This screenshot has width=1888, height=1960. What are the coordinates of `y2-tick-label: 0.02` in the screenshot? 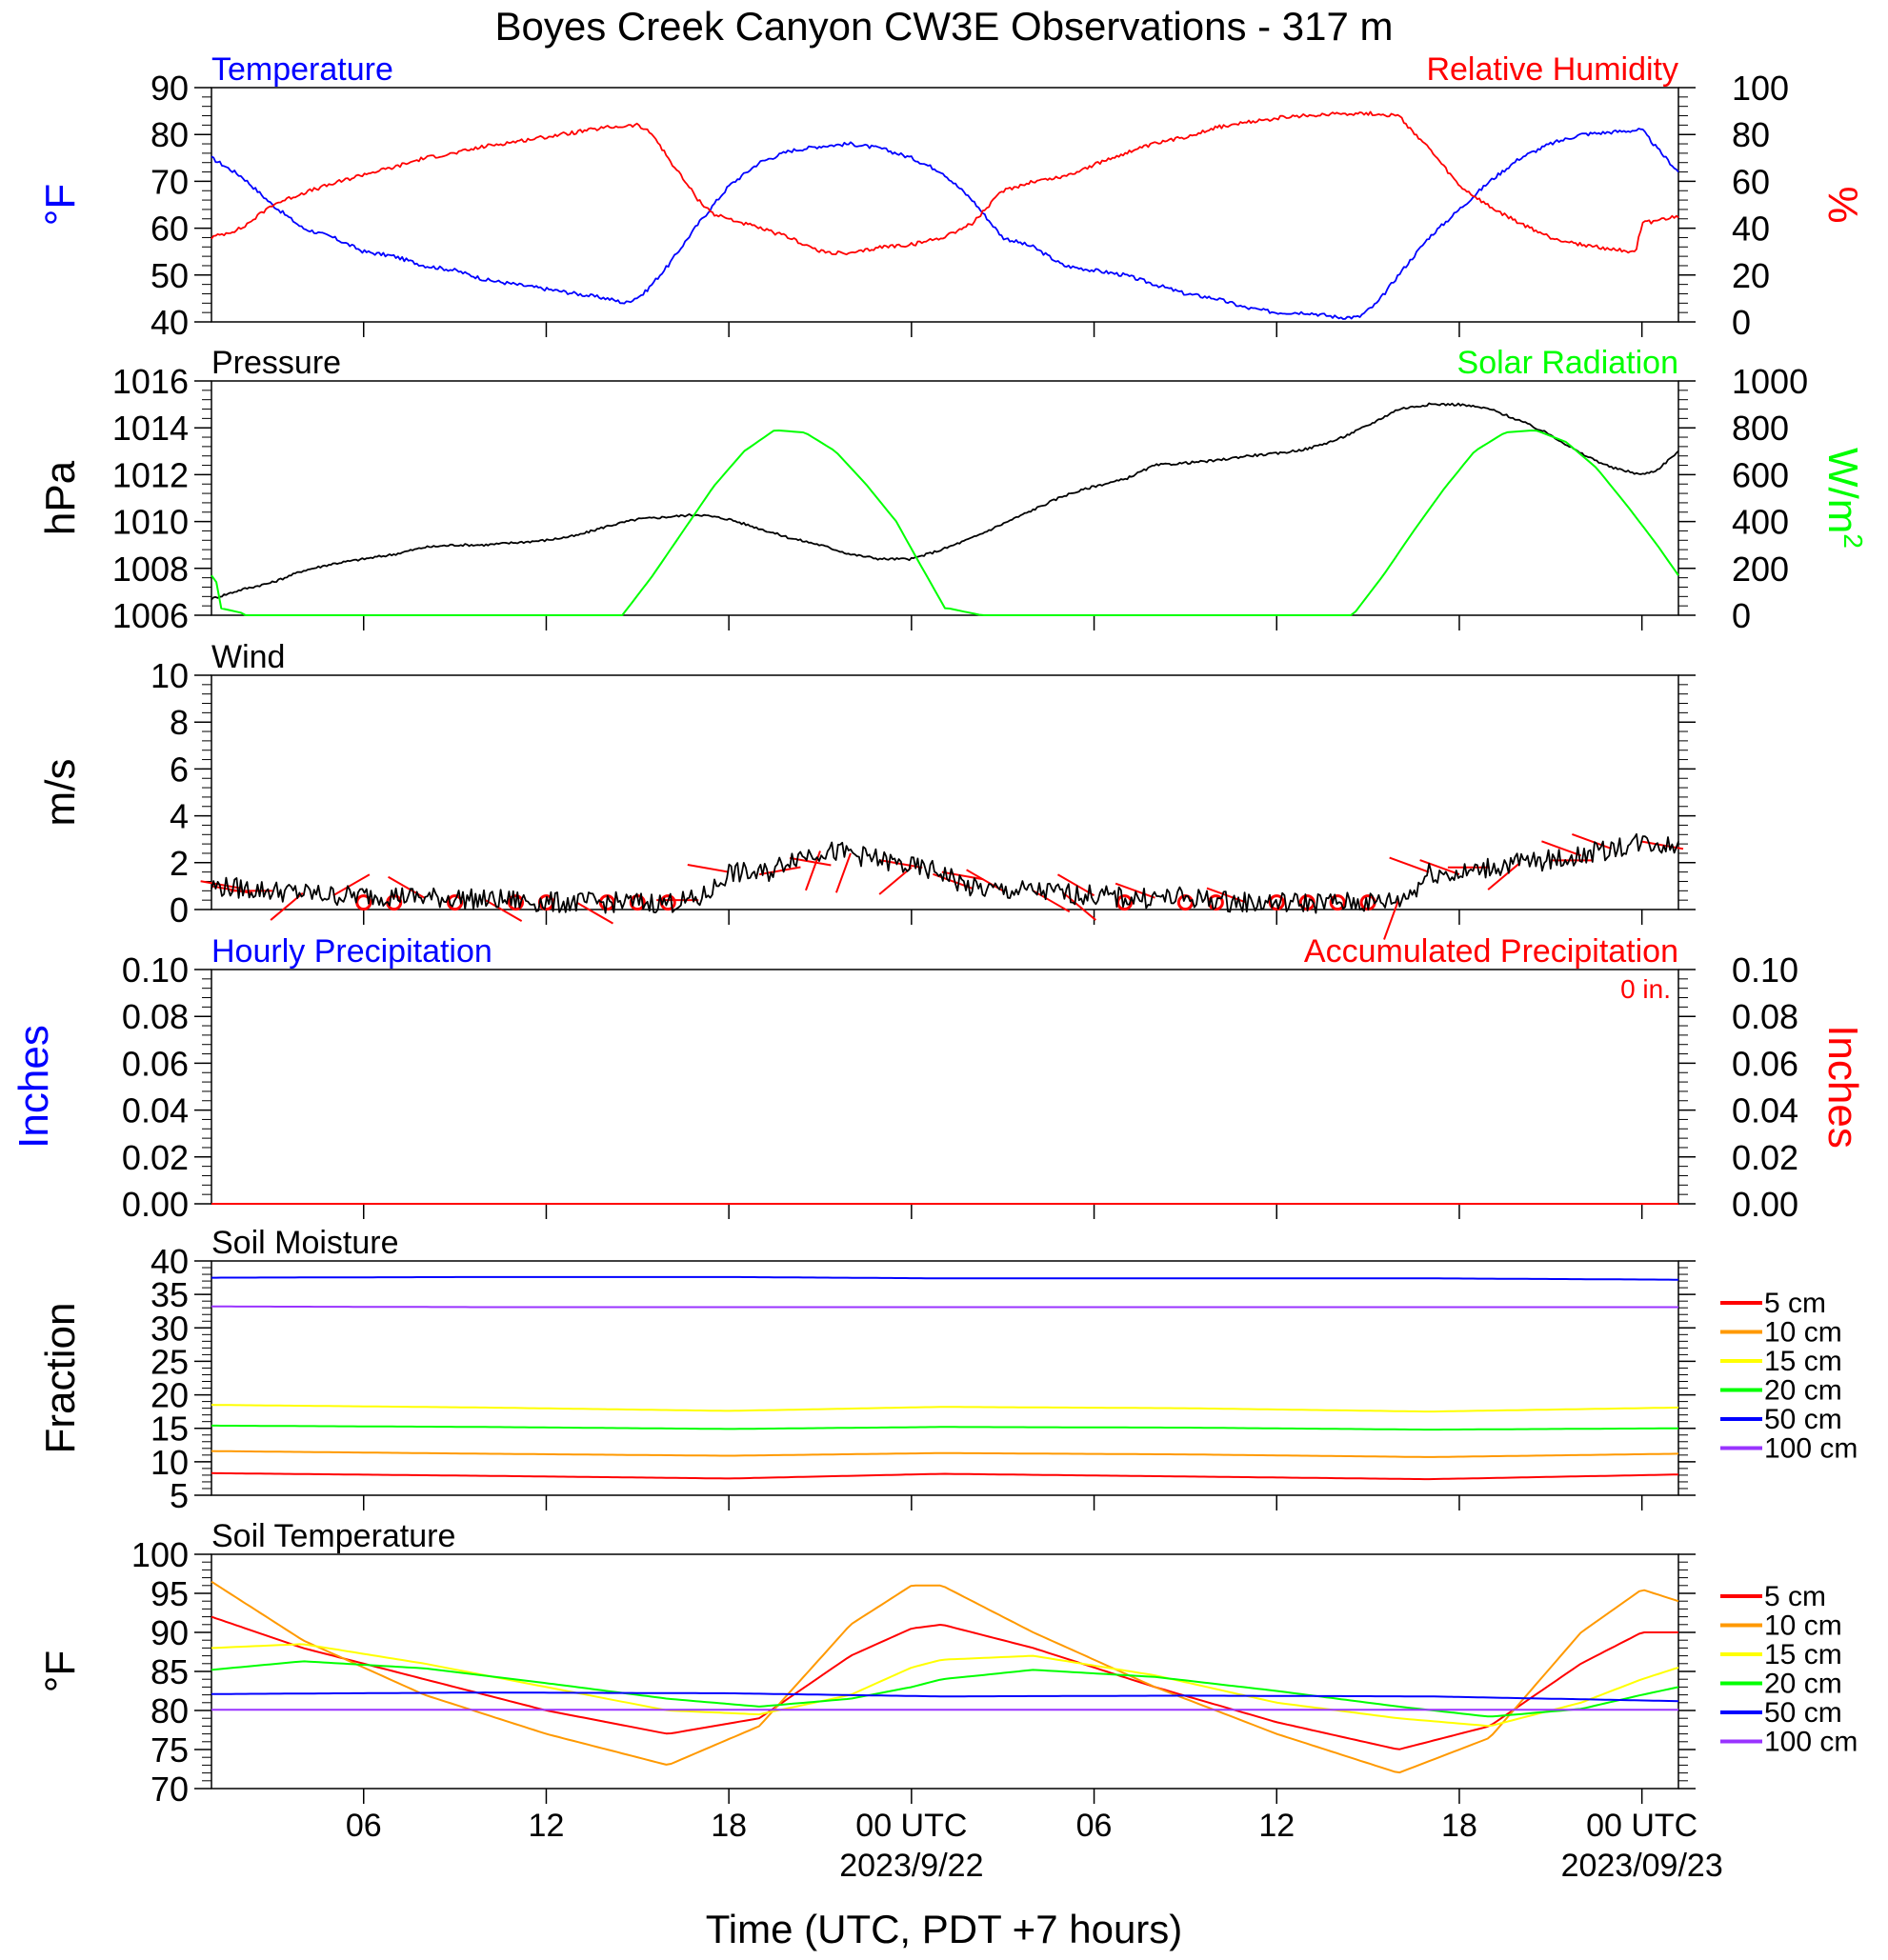 It's located at (1765, 1157).